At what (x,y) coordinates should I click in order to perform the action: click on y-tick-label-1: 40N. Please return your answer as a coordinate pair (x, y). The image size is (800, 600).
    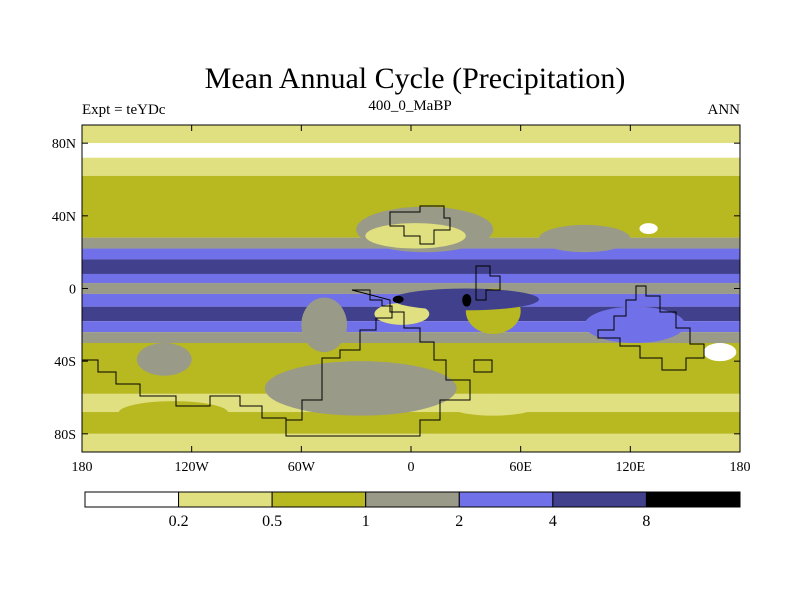
    Looking at the image, I should click on (64, 217).